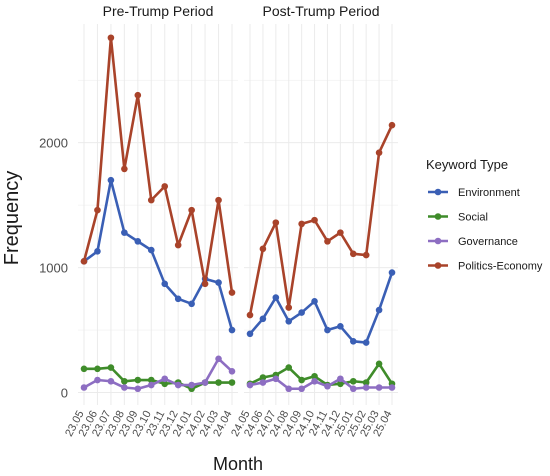 The height and width of the screenshot is (476, 550). I want to click on legend-title: Keyword Type, so click(467, 164).